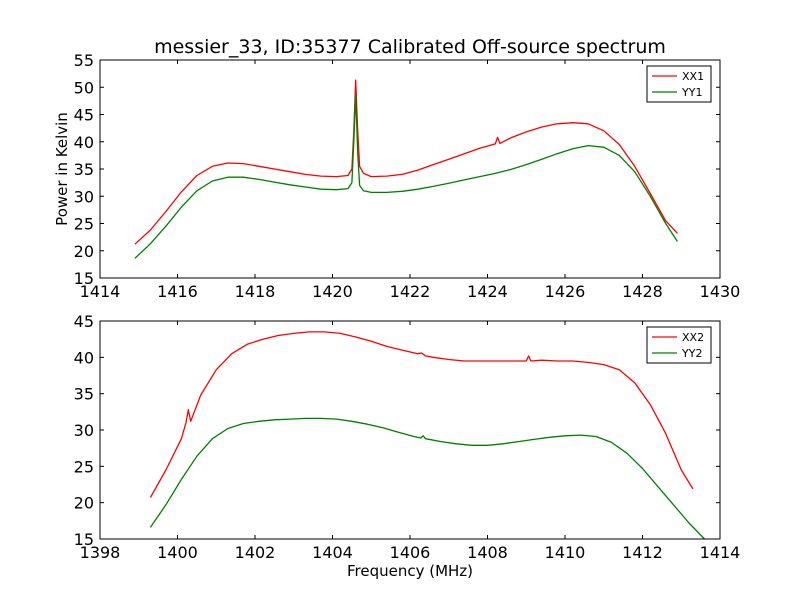 Image resolution: width=800 pixels, height=604 pixels. I want to click on x-tick-label: 1404, so click(332, 552).